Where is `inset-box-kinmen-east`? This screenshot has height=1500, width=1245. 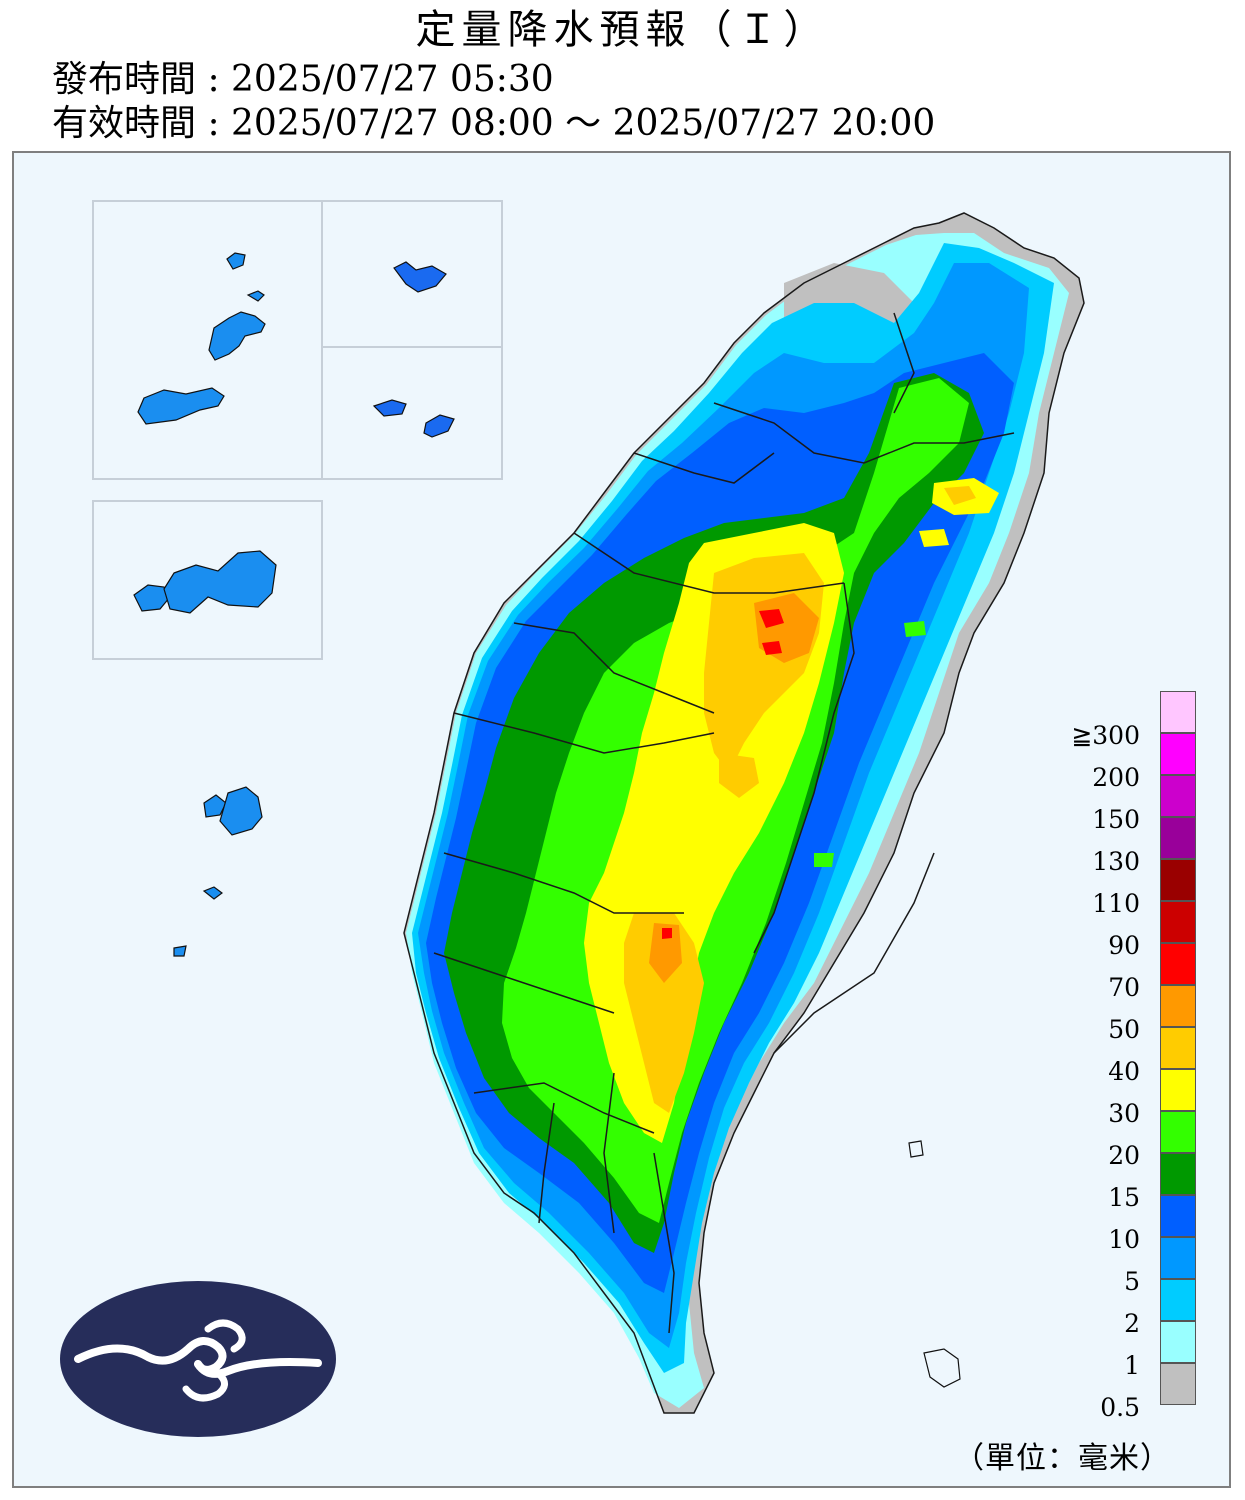 inset-box-kinmen-east is located at coordinates (412, 413).